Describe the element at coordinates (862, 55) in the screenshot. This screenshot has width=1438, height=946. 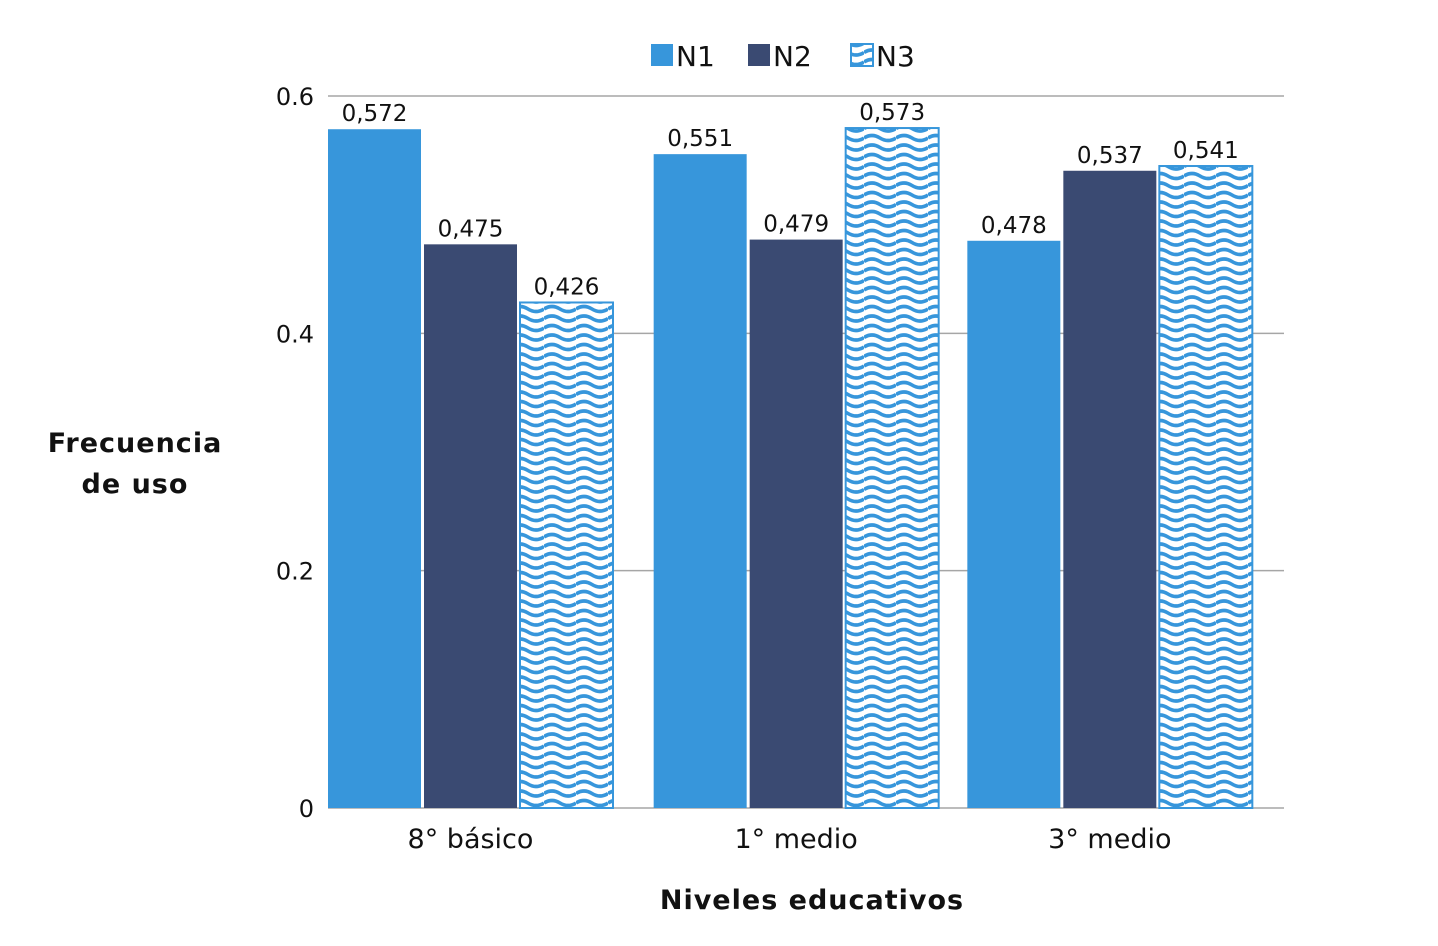
I see `legend-swatch-n3` at that location.